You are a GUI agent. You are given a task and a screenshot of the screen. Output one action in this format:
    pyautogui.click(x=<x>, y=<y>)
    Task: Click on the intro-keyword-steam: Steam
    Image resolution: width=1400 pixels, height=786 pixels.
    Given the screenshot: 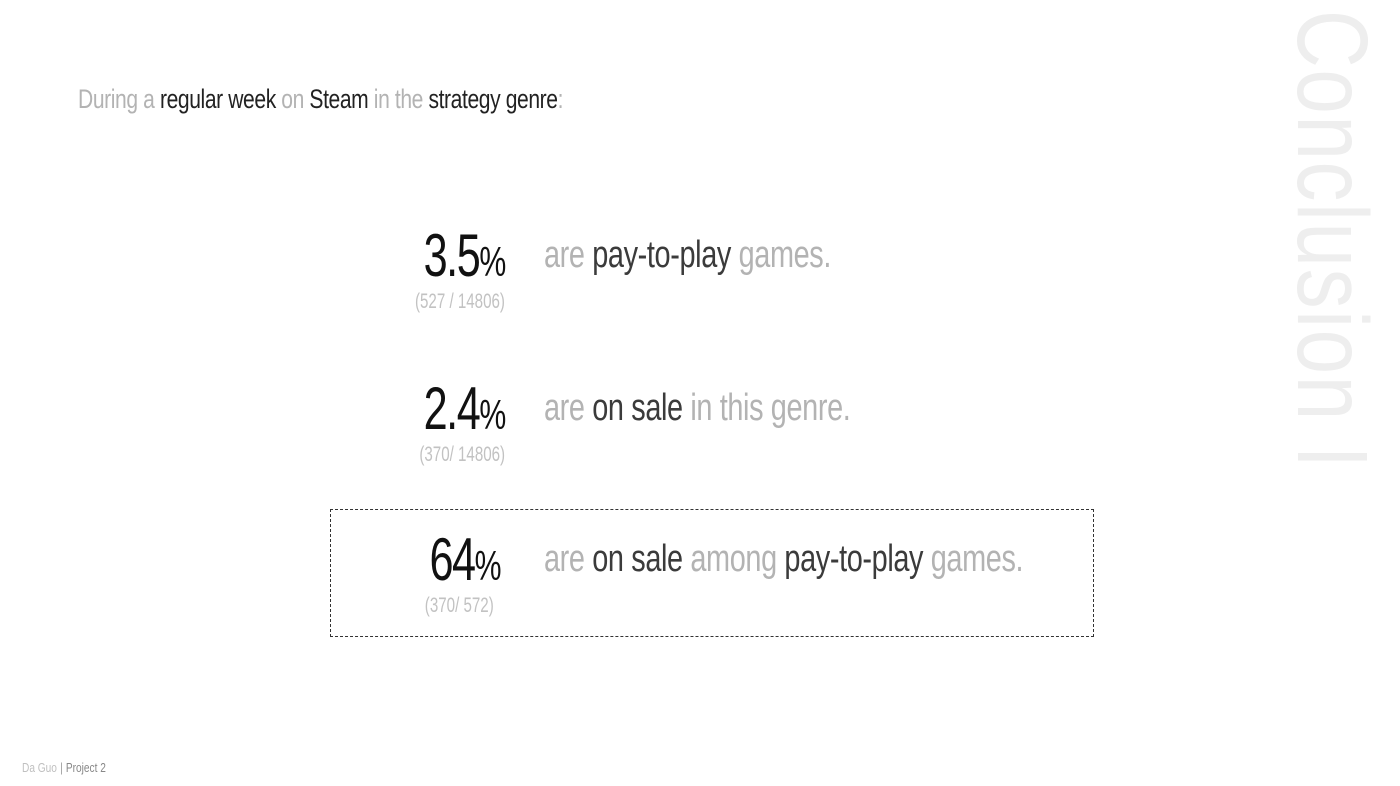 What is the action you would take?
    pyautogui.click(x=339, y=99)
    